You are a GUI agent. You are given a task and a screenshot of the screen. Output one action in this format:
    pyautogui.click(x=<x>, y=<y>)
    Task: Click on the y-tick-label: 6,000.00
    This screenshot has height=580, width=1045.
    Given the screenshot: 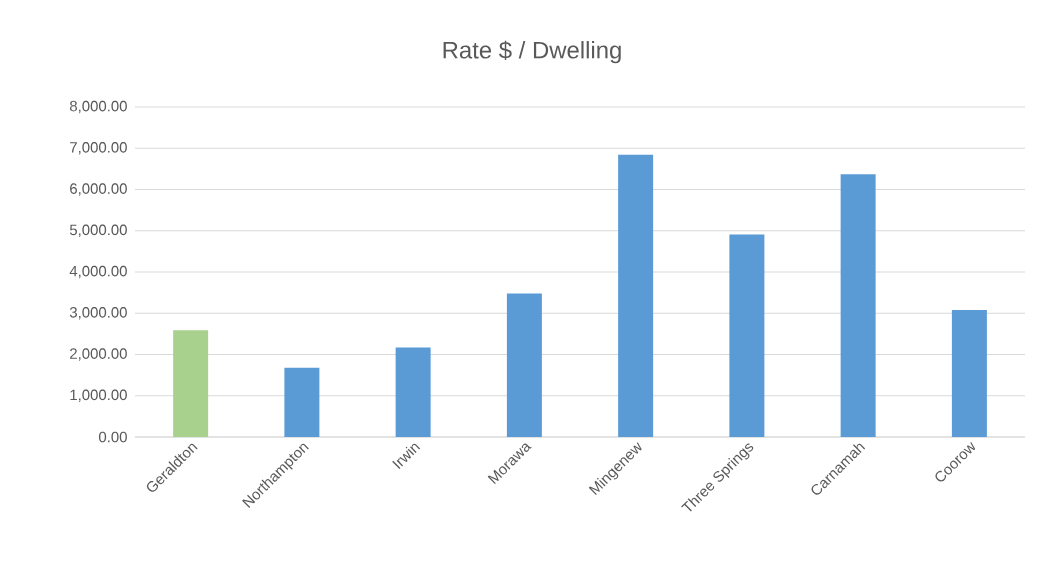 What is the action you would take?
    pyautogui.click(x=98, y=189)
    